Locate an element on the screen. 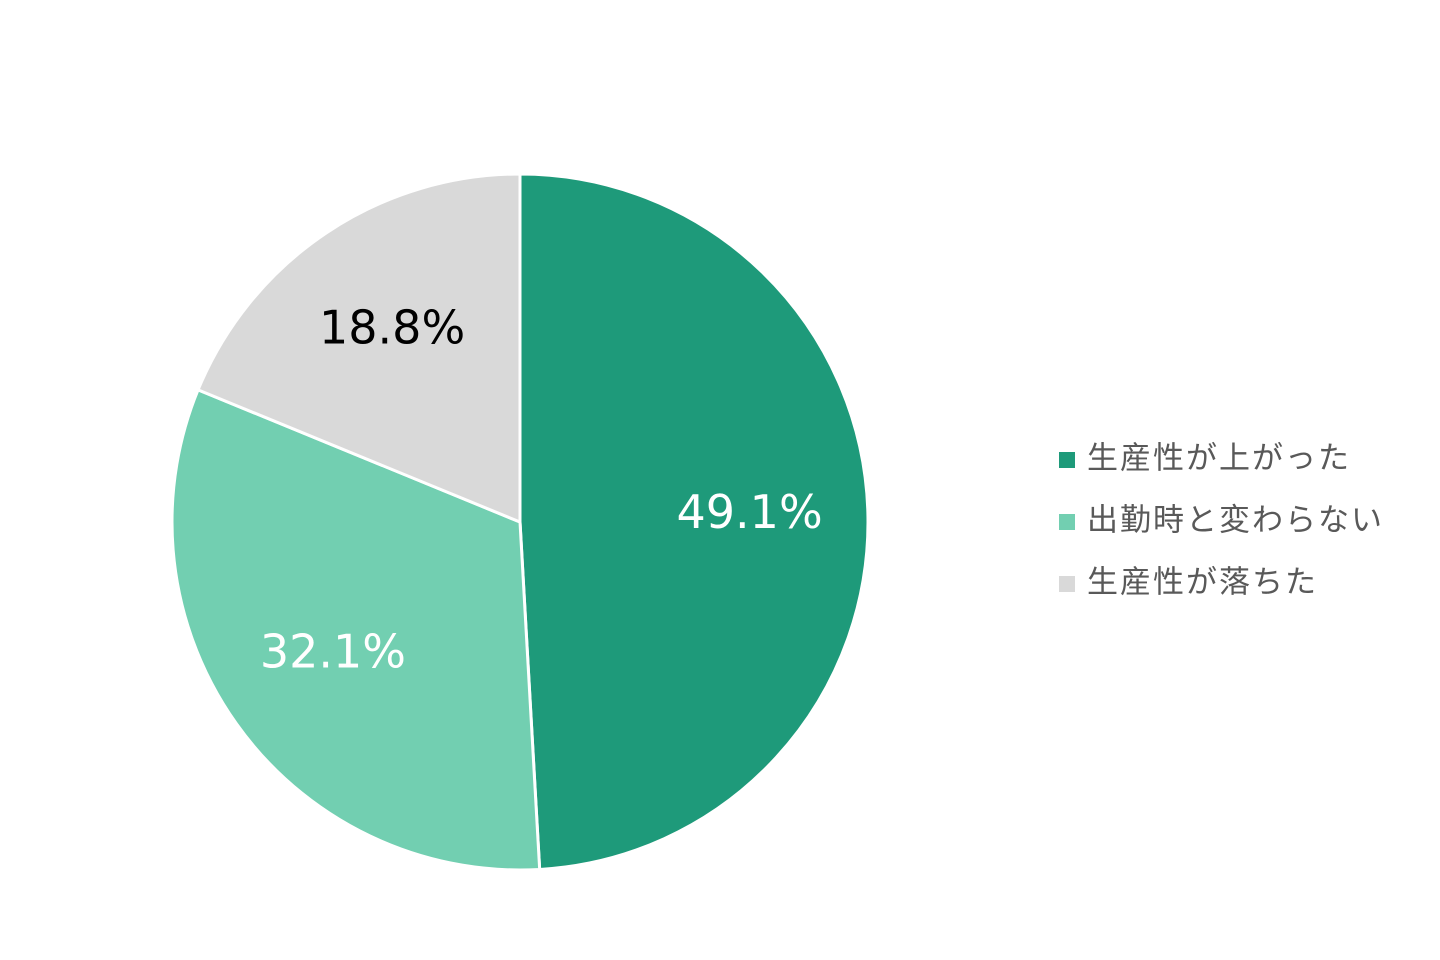  legend-label: 生産性が上がった is located at coordinates (1219, 459).